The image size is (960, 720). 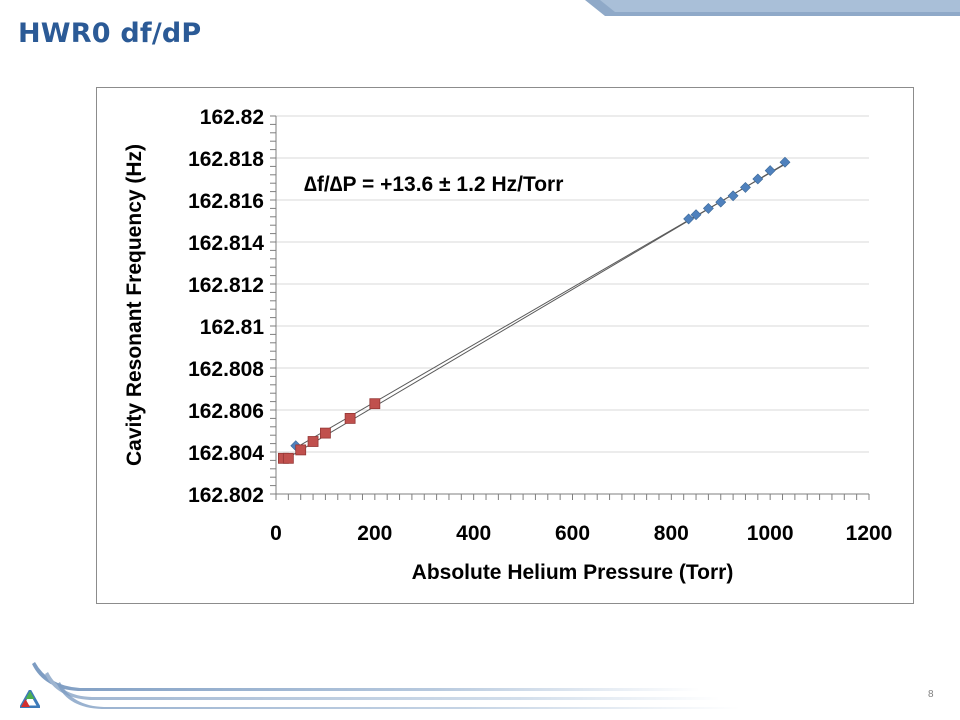 I want to click on y-axis-title: Cavity Resonant Frequency (Hz), so click(x=134, y=305).